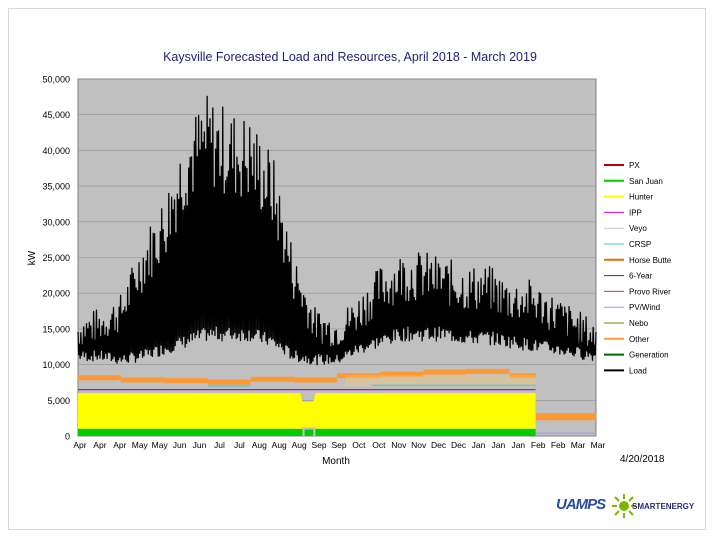 This screenshot has height=540, width=720. Describe the element at coordinates (56, 115) in the screenshot. I see `y-tick-label: 45,000` at that location.